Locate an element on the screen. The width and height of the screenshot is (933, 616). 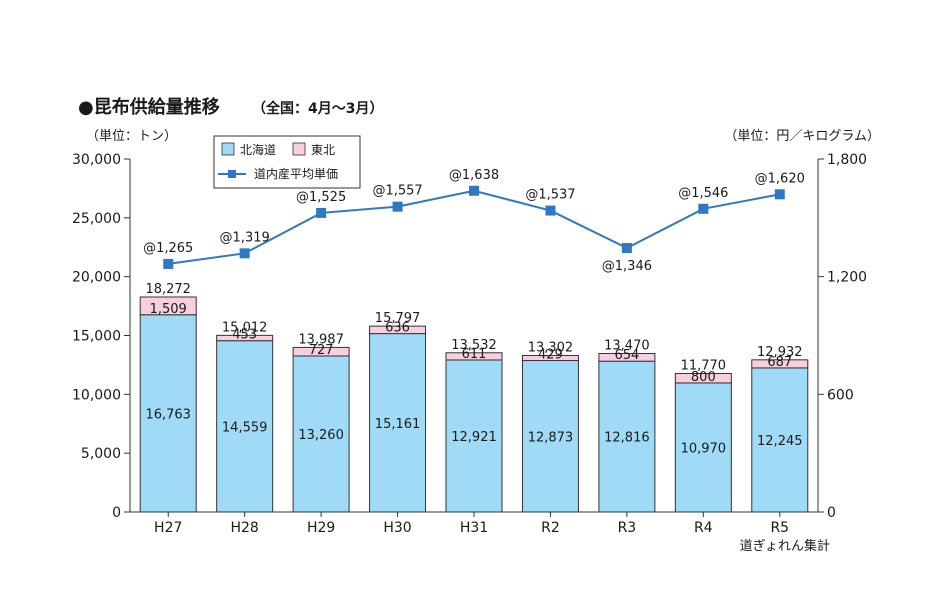
total-label: 15,012 is located at coordinates (245, 327).